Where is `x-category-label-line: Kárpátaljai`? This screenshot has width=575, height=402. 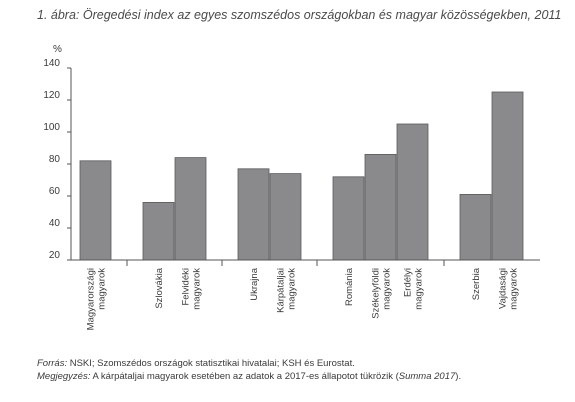
x-category-label-line: Kárpátaljai is located at coordinates (281, 290).